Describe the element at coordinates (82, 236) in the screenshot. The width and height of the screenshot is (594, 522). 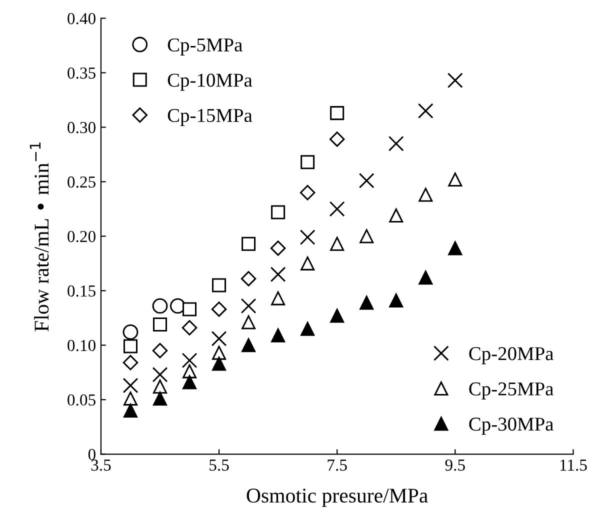
I see `y-tick-label: 0.20` at that location.